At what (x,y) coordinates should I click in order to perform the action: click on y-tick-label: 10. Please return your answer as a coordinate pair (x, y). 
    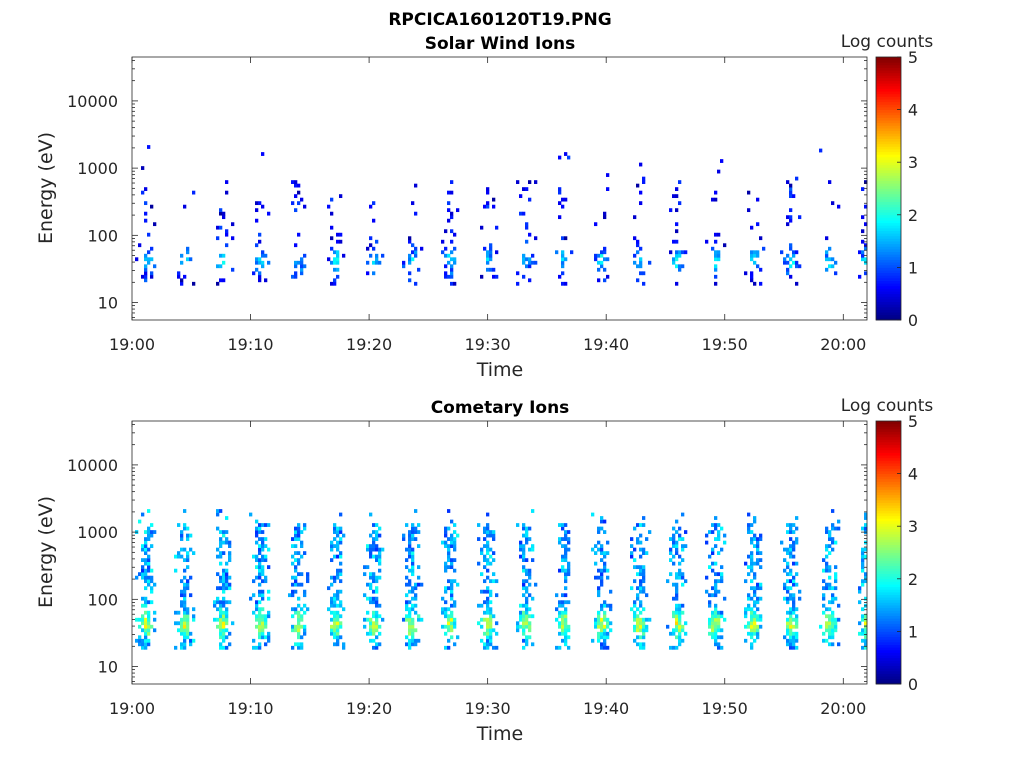
    Looking at the image, I should click on (108, 667).